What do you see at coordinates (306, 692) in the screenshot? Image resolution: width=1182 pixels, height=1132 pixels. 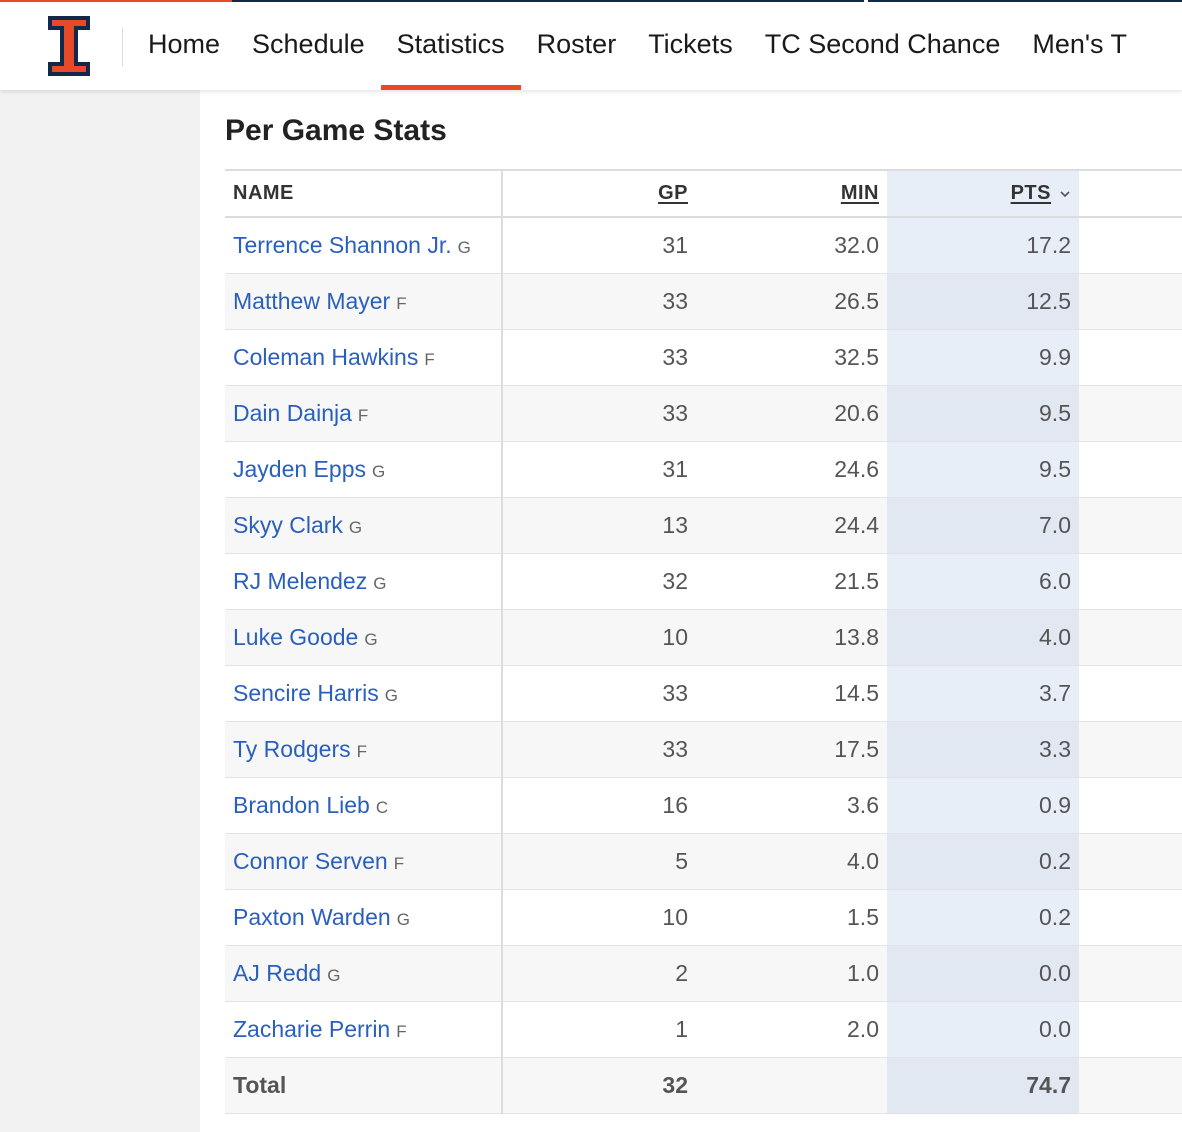 I see `player-link: Sencire Harris` at bounding box center [306, 692].